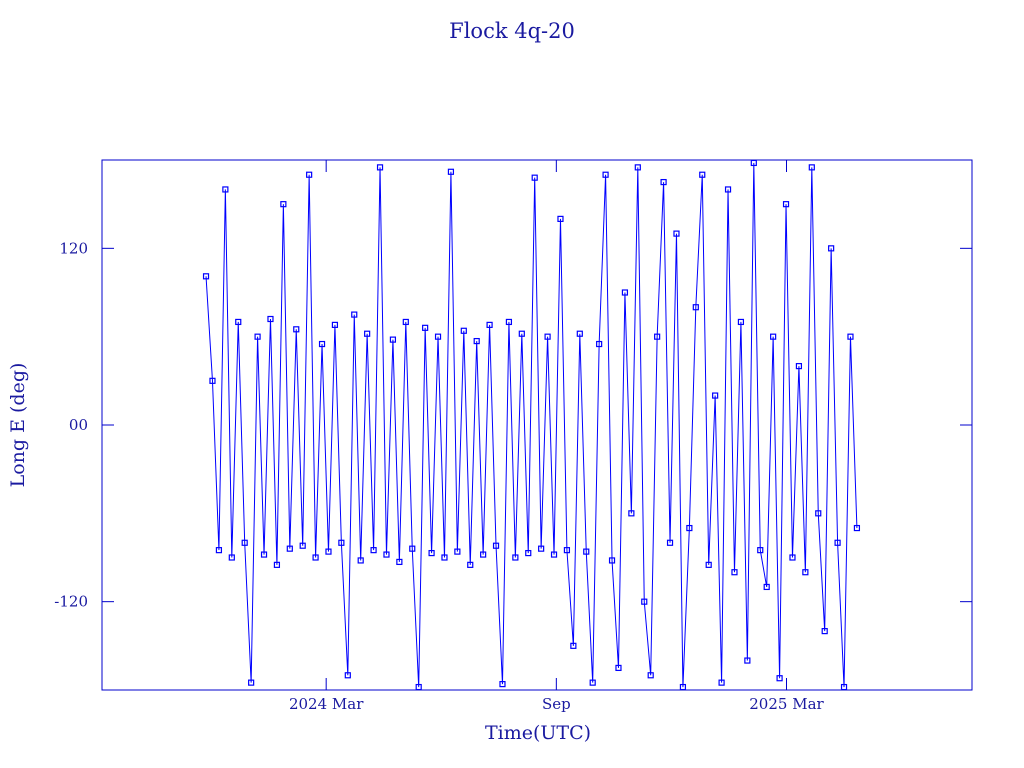 The height and width of the screenshot is (768, 1024). Describe the element at coordinates (538, 733) in the screenshot. I see `x-axis-label: Time(UTC)` at that location.